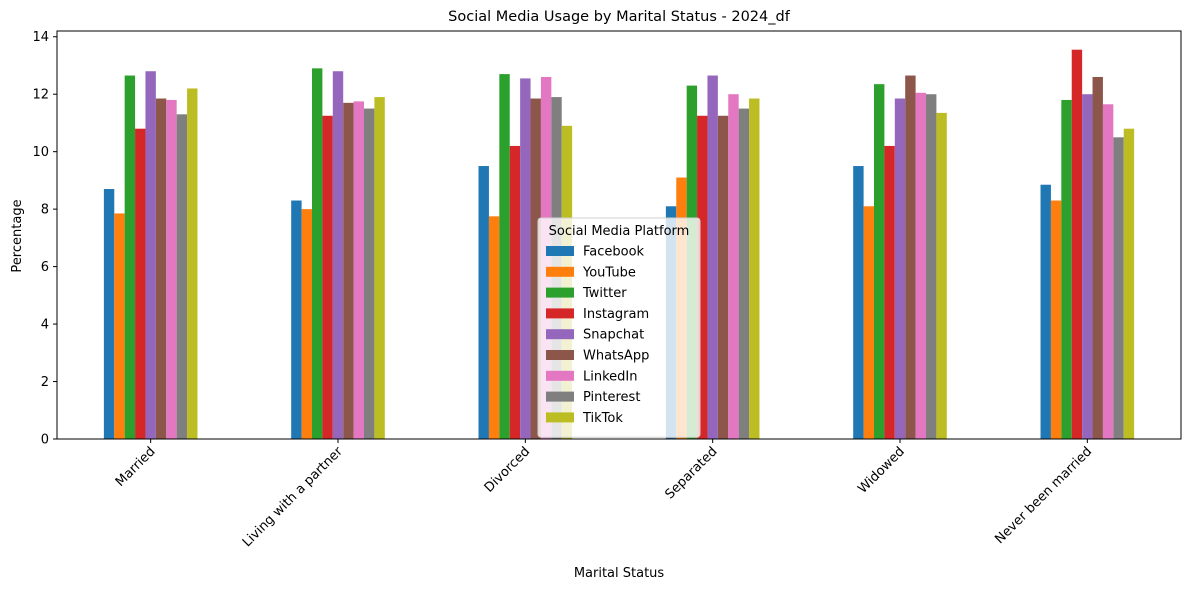 Image resolution: width=1189 pixels, height=590 pixels. Describe the element at coordinates (560, 375) in the screenshot. I see `legend-swatch-linkedin` at that location.